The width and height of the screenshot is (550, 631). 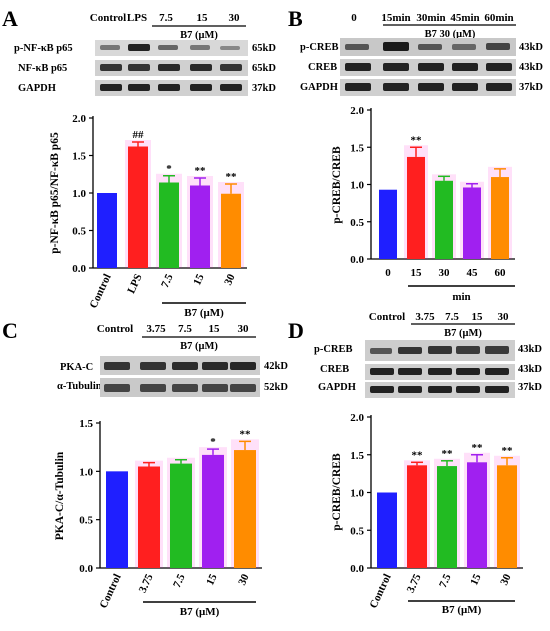 I want to click on y-axis-label: PKA-C/α-Tubulin, so click(x=60, y=495).